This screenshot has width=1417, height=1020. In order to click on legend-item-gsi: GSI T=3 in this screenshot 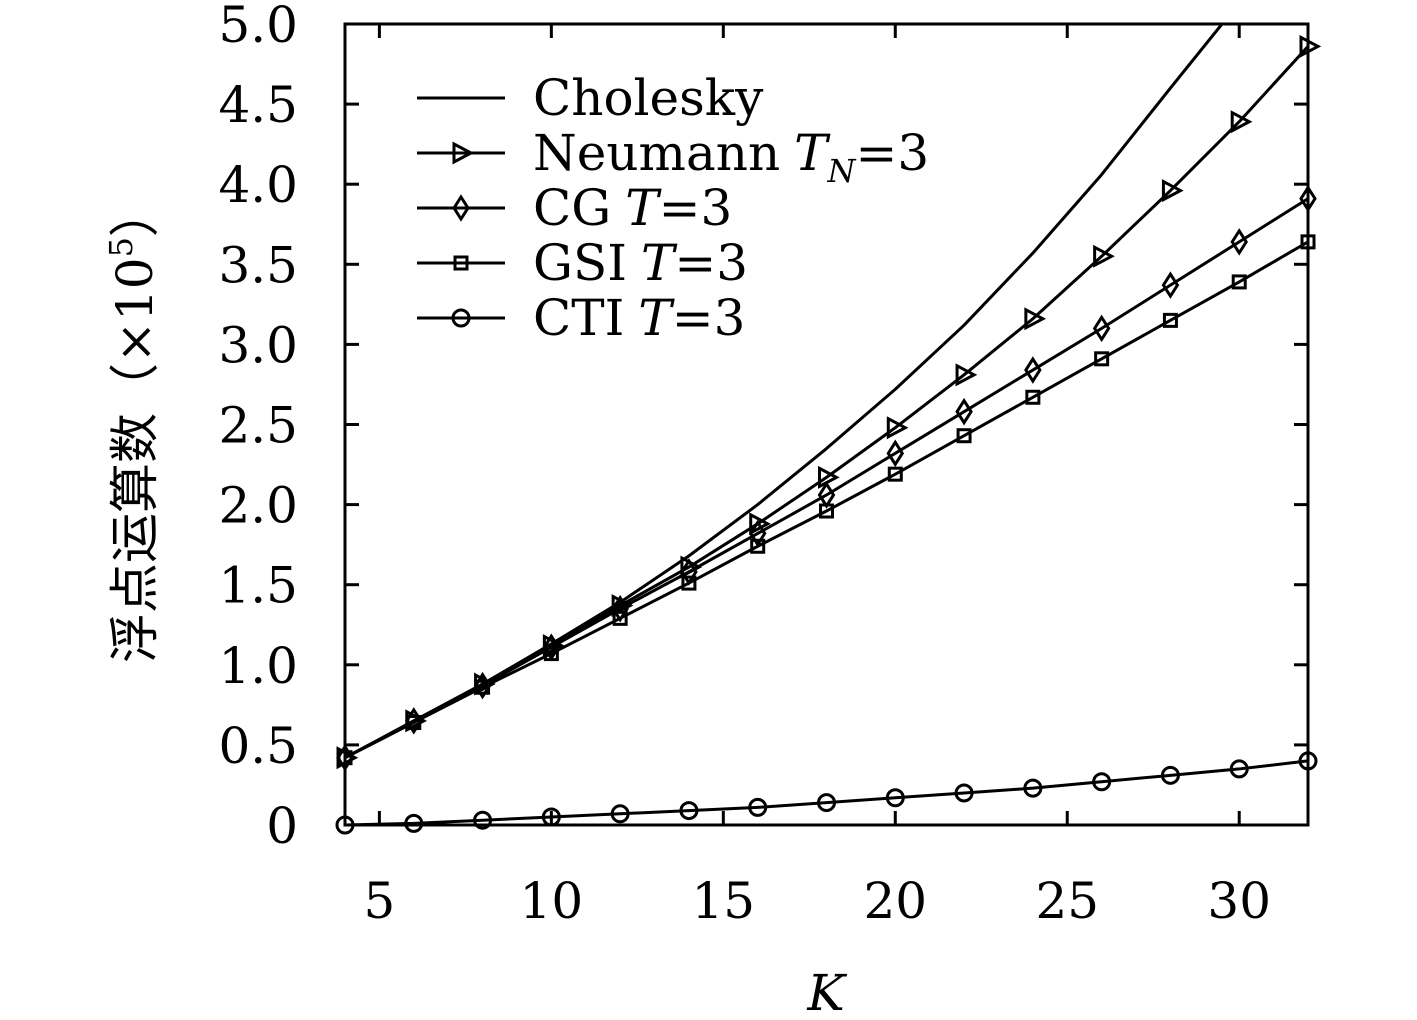, I will do `click(582, 263)`.